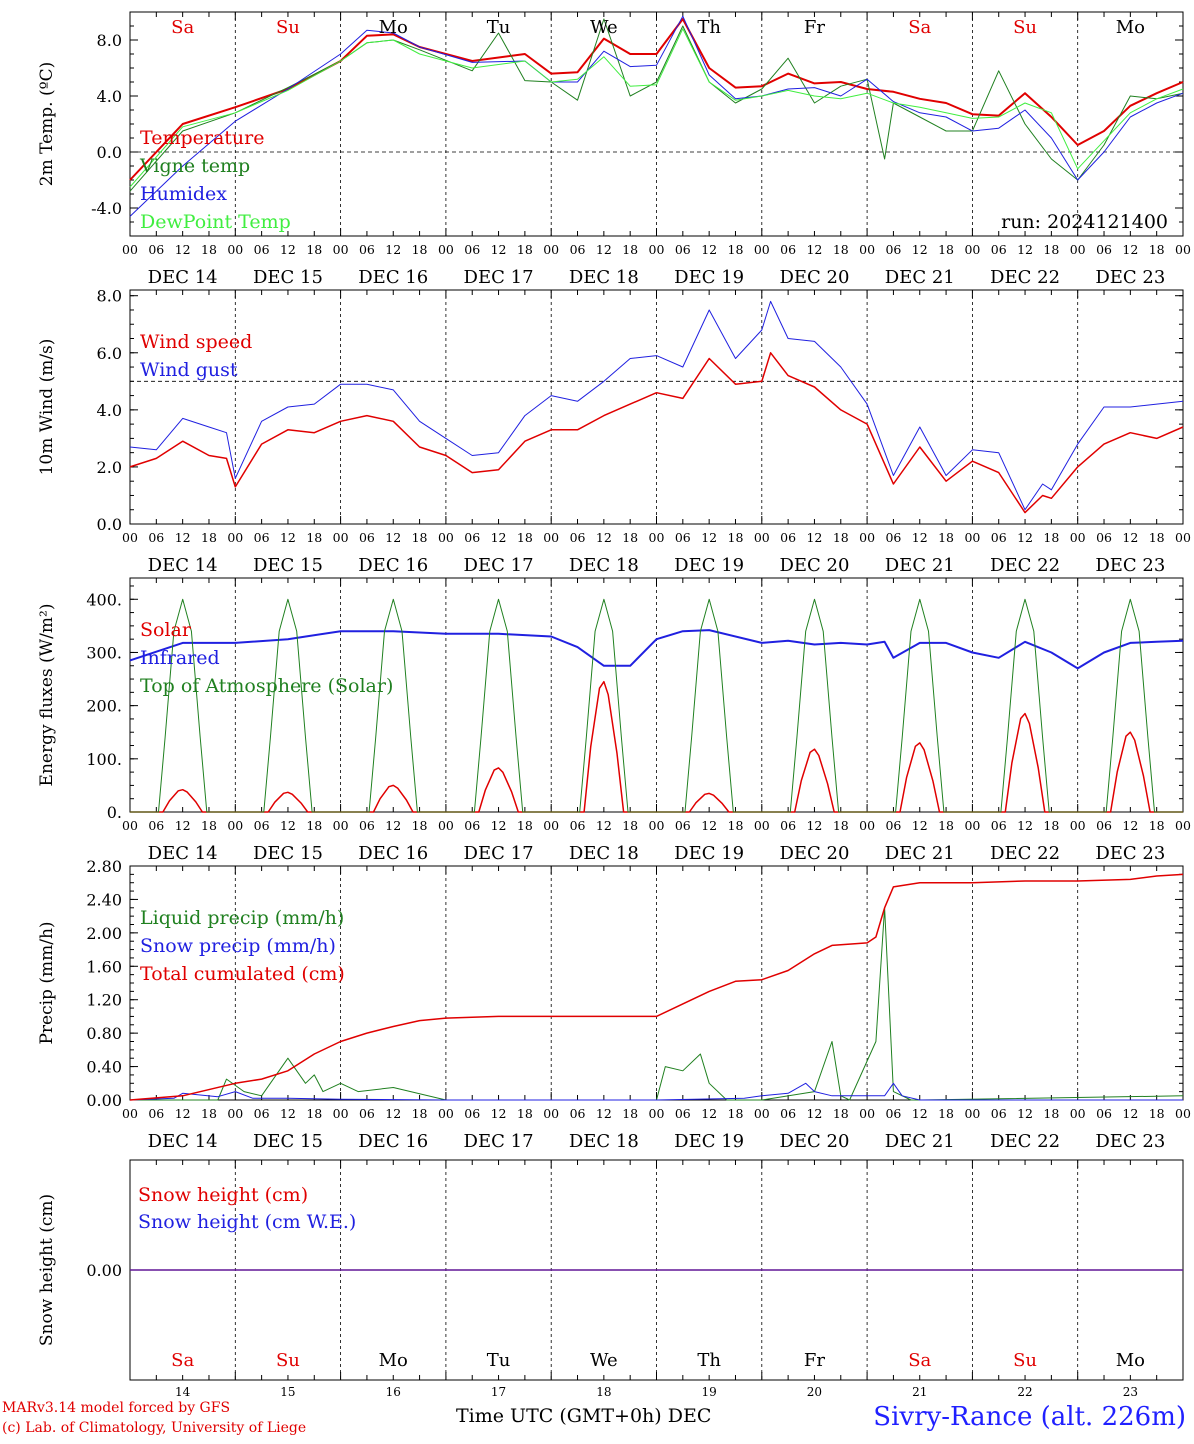 The height and width of the screenshot is (1444, 1194). What do you see at coordinates (919, 1392) in the screenshot?
I see `day-number-label: 21` at bounding box center [919, 1392].